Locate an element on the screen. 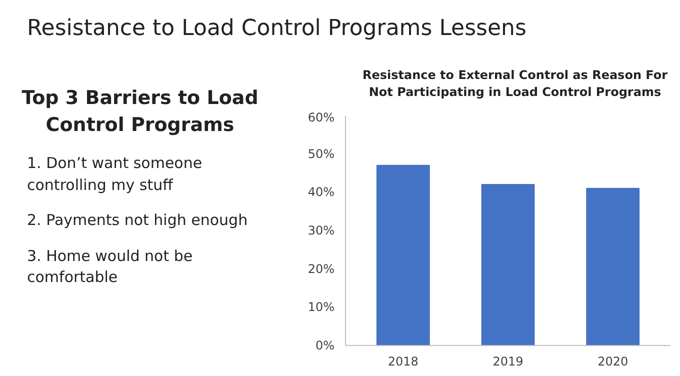 The height and width of the screenshot is (376, 680). y-tick-label: 40% is located at coordinates (321, 192).